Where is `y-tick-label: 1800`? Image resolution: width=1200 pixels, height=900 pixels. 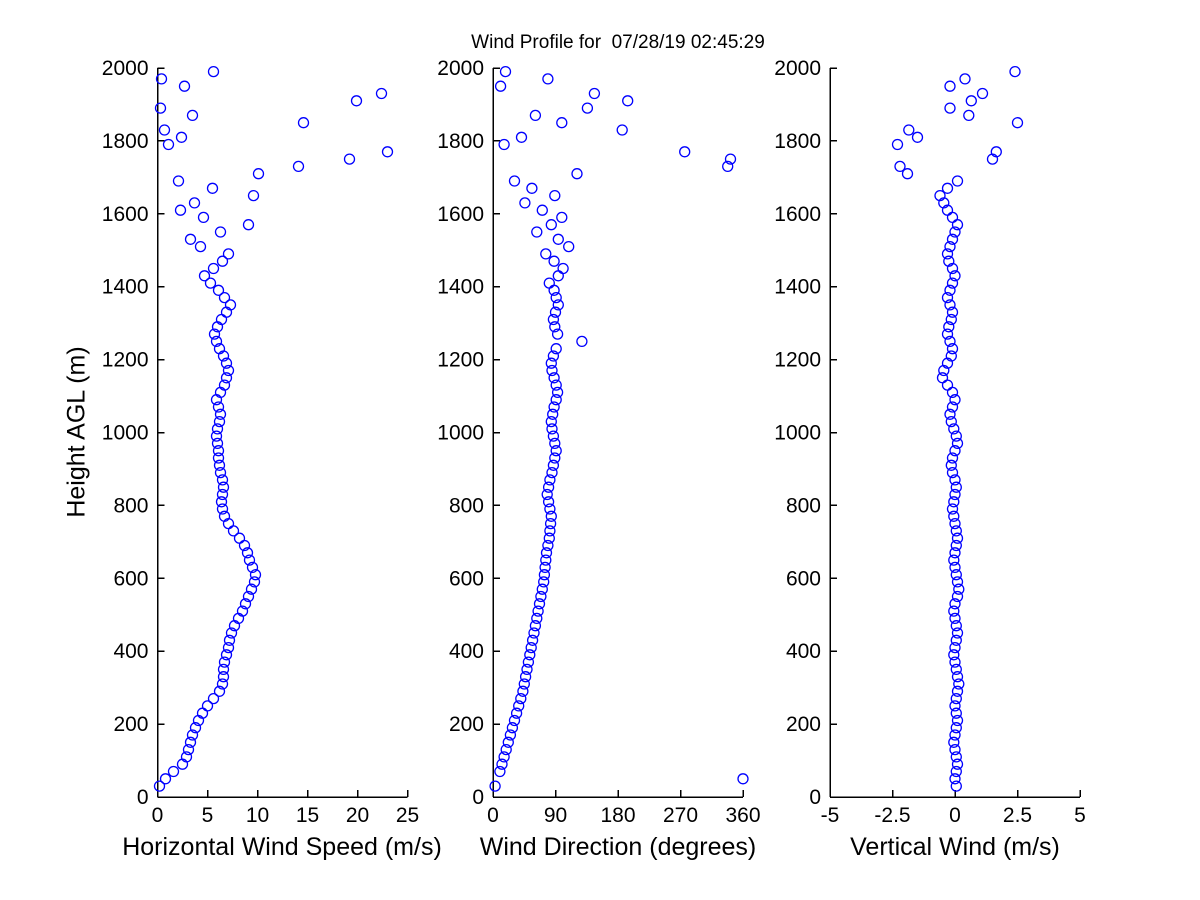 y-tick-label: 1800 is located at coordinates (797, 141).